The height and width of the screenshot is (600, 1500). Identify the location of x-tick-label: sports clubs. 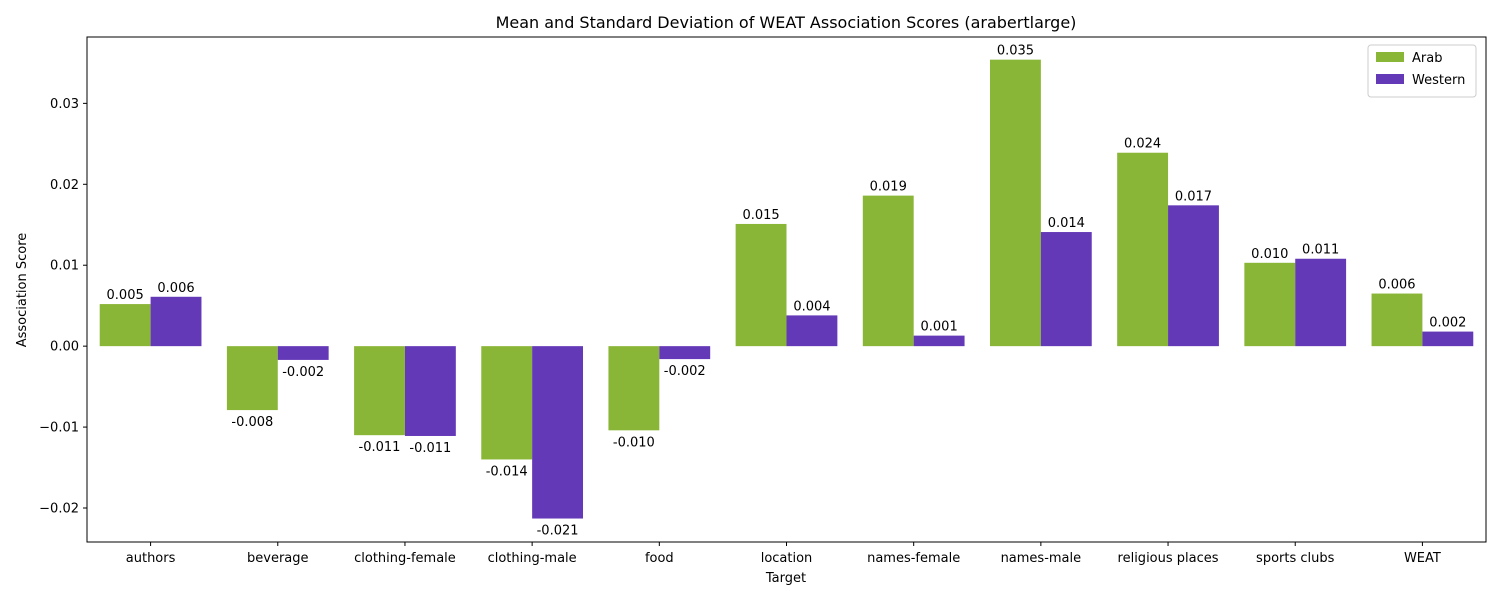
(1295, 558).